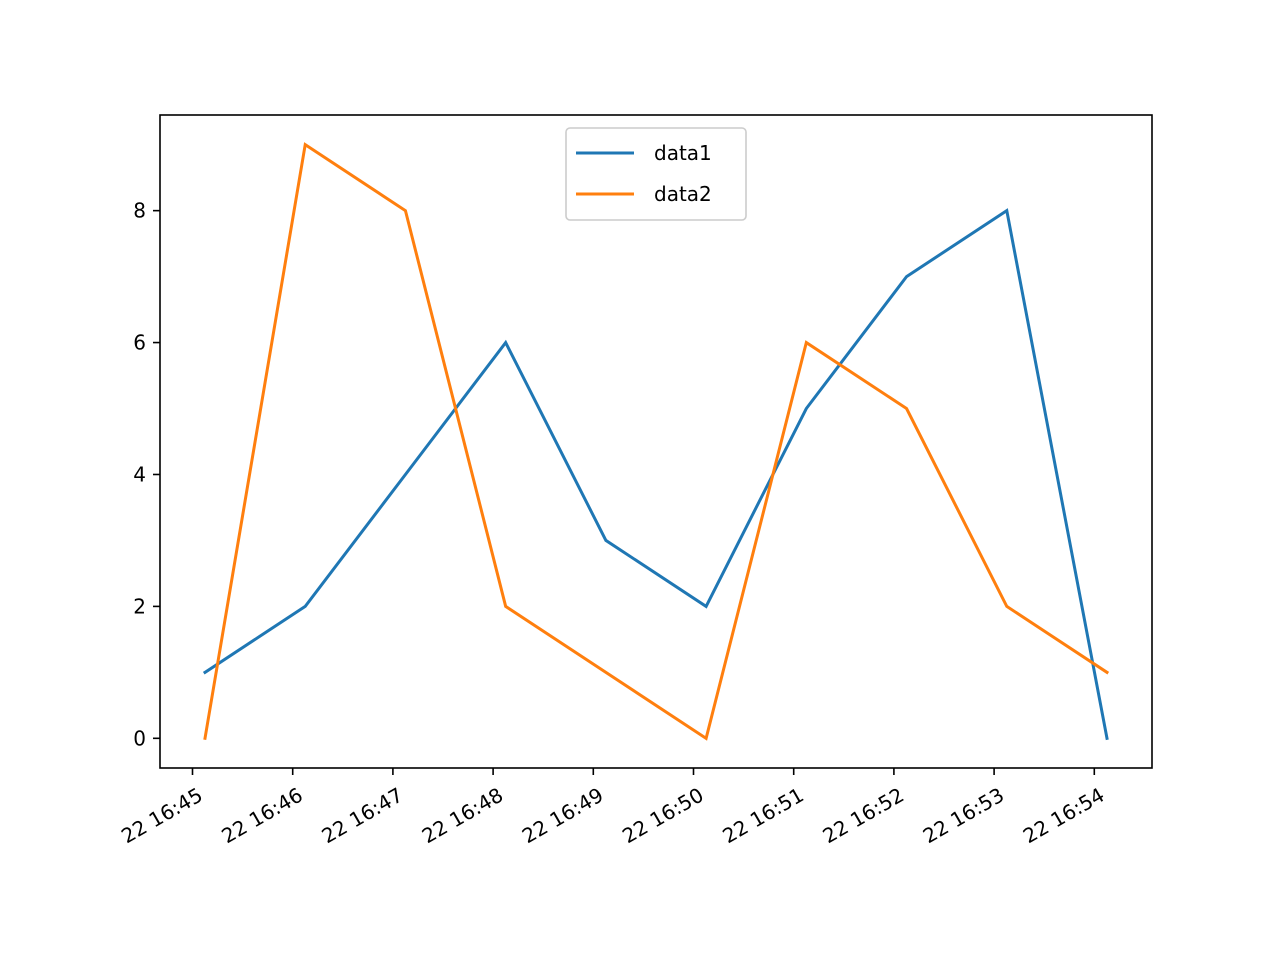 The height and width of the screenshot is (960, 1280). What do you see at coordinates (683, 194) in the screenshot?
I see `legend-label-data2: data2` at bounding box center [683, 194].